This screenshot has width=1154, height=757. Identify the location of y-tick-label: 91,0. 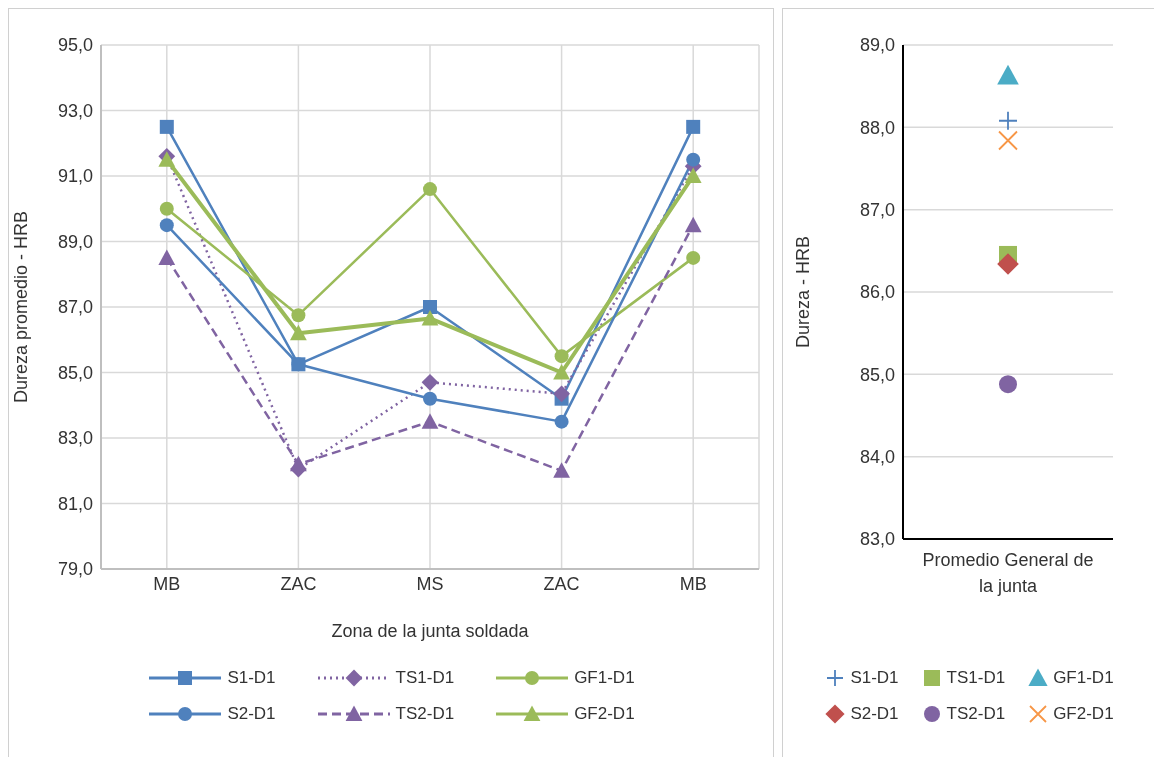
(75, 176).